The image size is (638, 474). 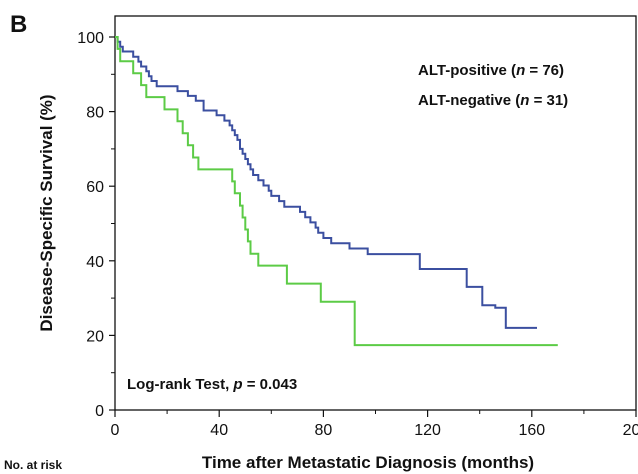 What do you see at coordinates (95, 336) in the screenshot?
I see `y-tick-label: 20` at bounding box center [95, 336].